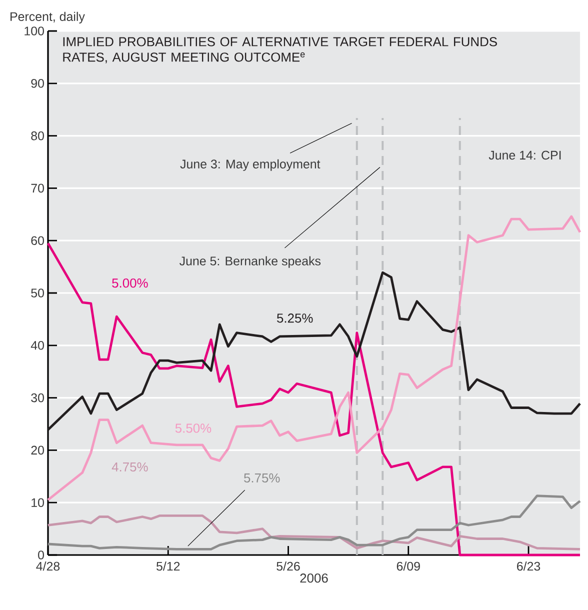 The width and height of the screenshot is (588, 610). What do you see at coordinates (262, 478) in the screenshot?
I see `text: 5.75%` at bounding box center [262, 478].